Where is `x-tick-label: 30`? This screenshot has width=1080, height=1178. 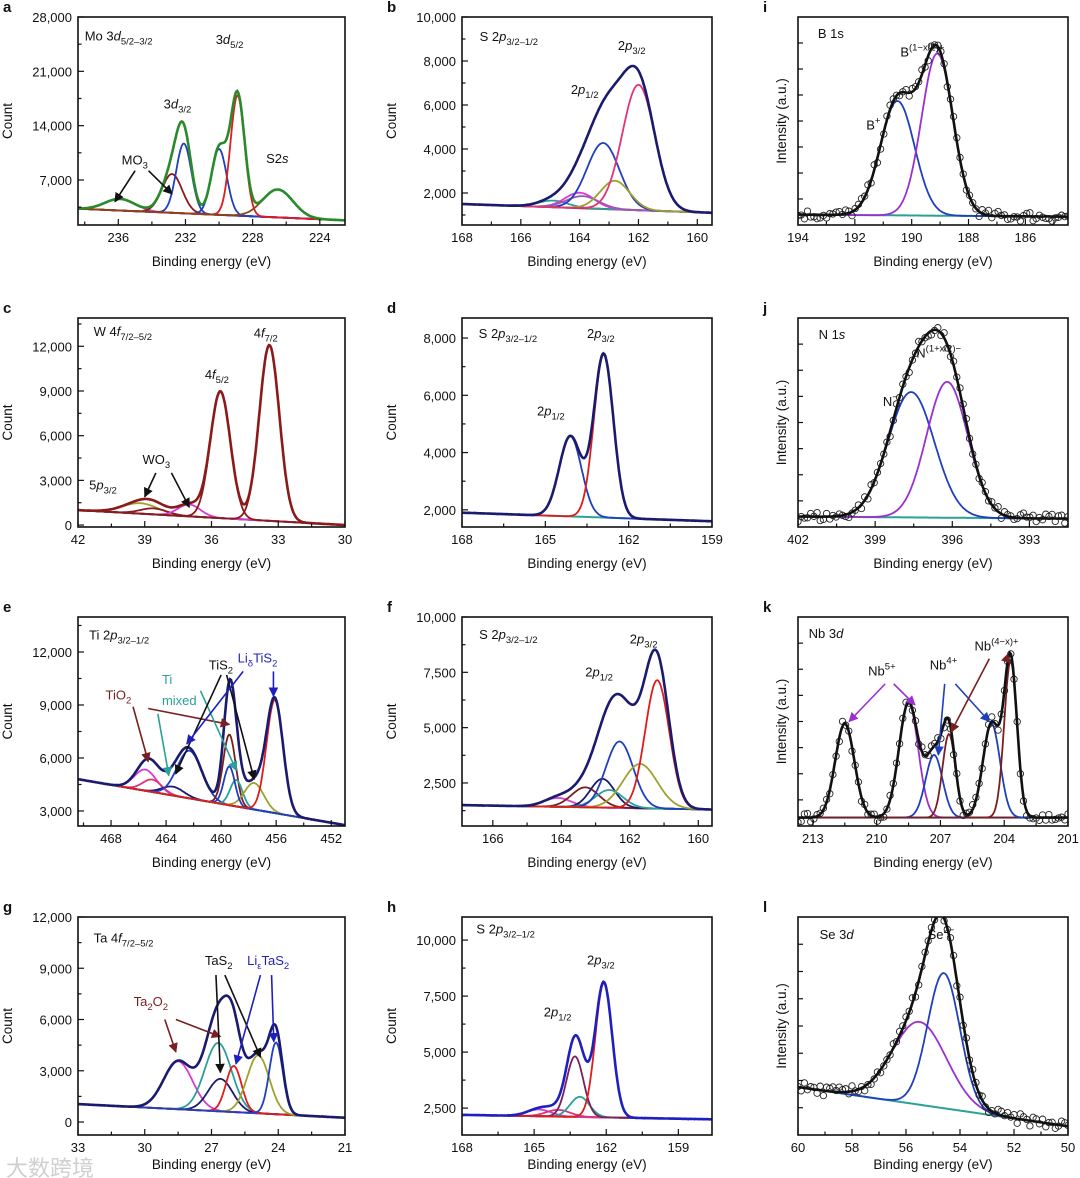
x-tick-label: 30 is located at coordinates (145, 1147).